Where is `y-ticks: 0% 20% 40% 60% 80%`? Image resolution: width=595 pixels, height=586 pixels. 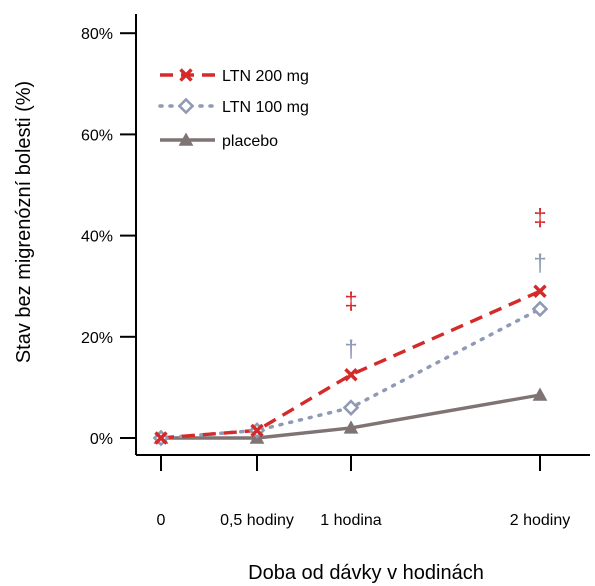
y-ticks: 0% 20% 40% 60% 80% is located at coordinates (108, 237).